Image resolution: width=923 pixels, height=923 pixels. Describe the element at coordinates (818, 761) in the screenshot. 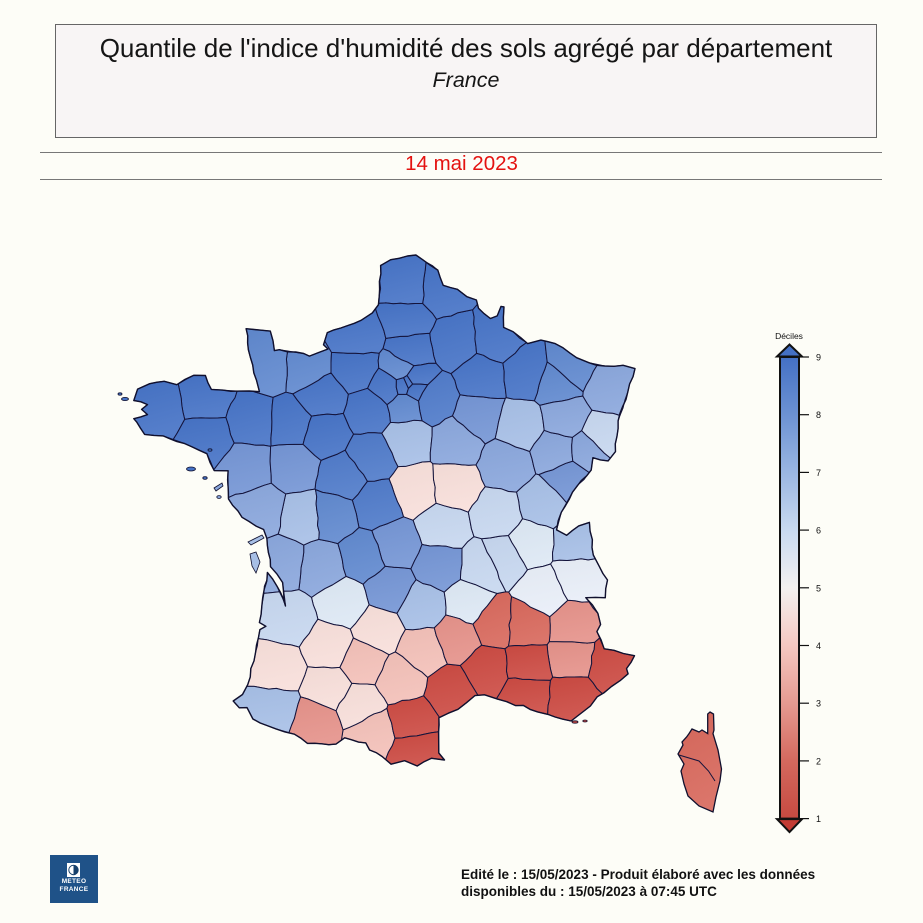

I see `svg-text: 2` at that location.